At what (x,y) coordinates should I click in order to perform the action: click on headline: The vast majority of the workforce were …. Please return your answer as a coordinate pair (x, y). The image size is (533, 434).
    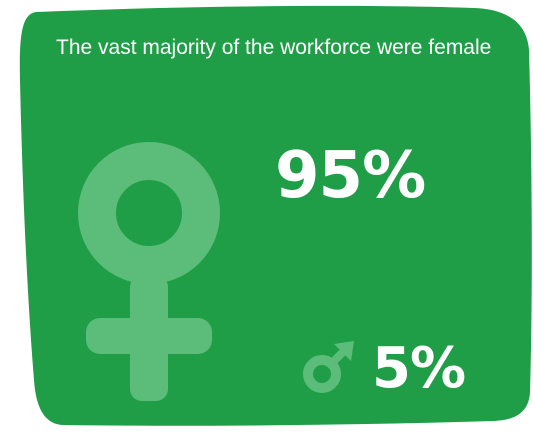
    Looking at the image, I should click on (274, 47).